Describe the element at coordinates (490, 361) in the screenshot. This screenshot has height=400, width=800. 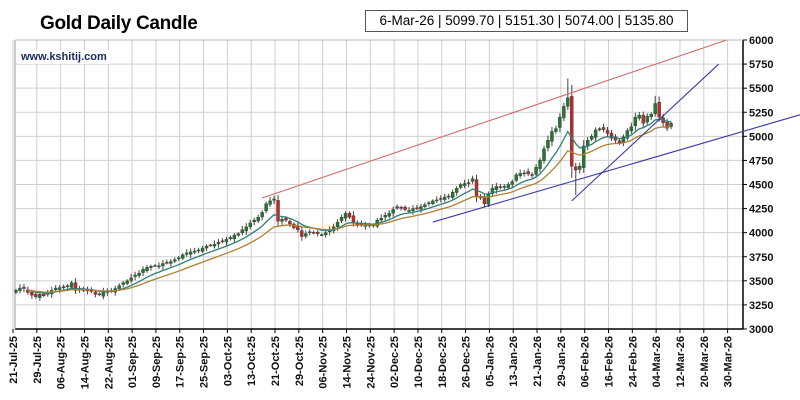
I see `x-tick-label: 05-Jan-26` at that location.